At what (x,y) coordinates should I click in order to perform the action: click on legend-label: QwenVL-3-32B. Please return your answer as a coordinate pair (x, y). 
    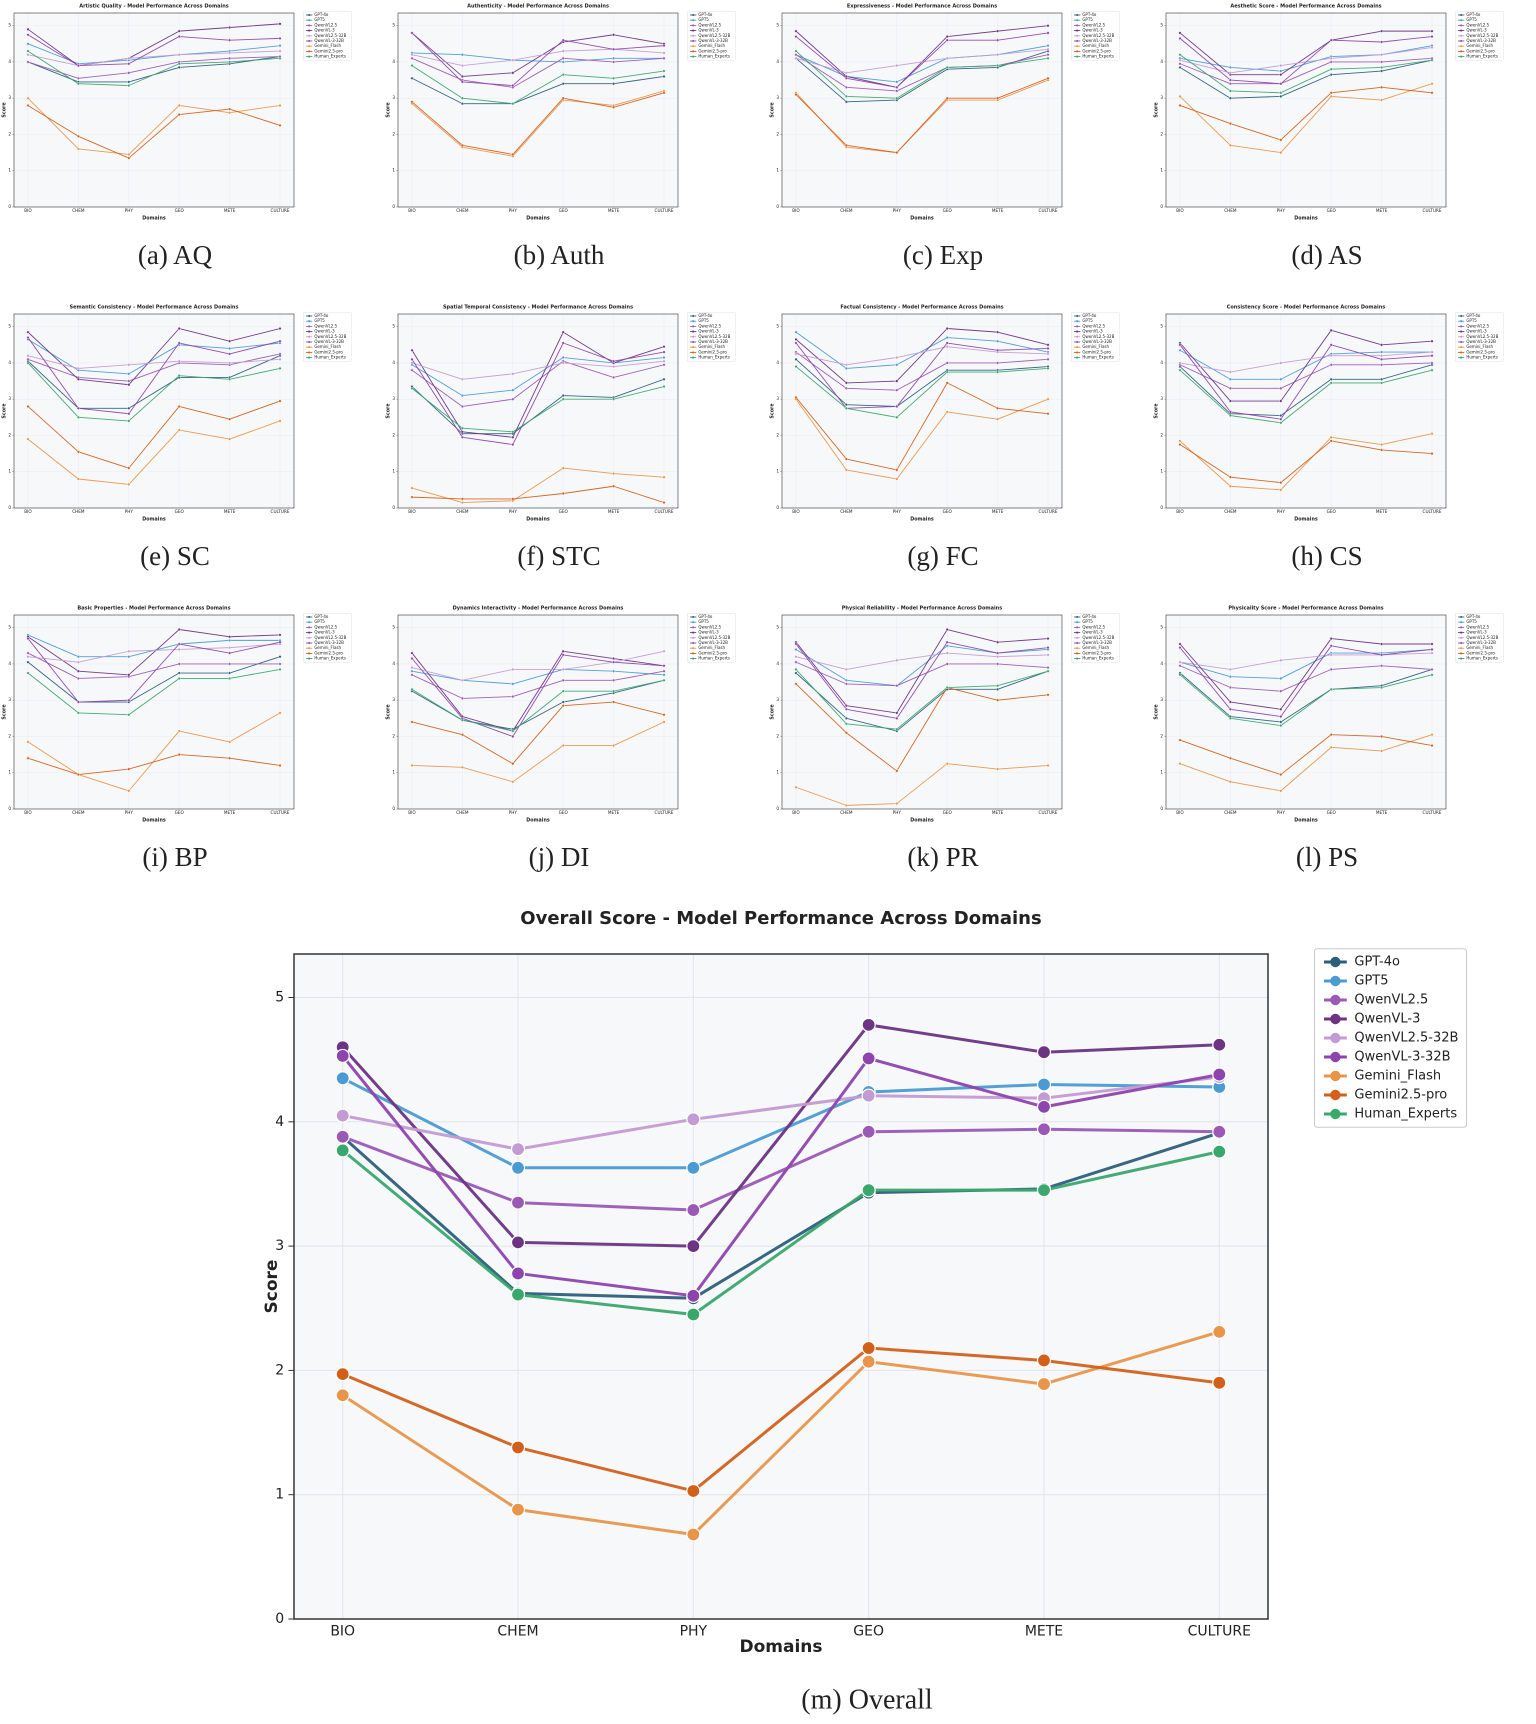
    Looking at the image, I should click on (713, 642).